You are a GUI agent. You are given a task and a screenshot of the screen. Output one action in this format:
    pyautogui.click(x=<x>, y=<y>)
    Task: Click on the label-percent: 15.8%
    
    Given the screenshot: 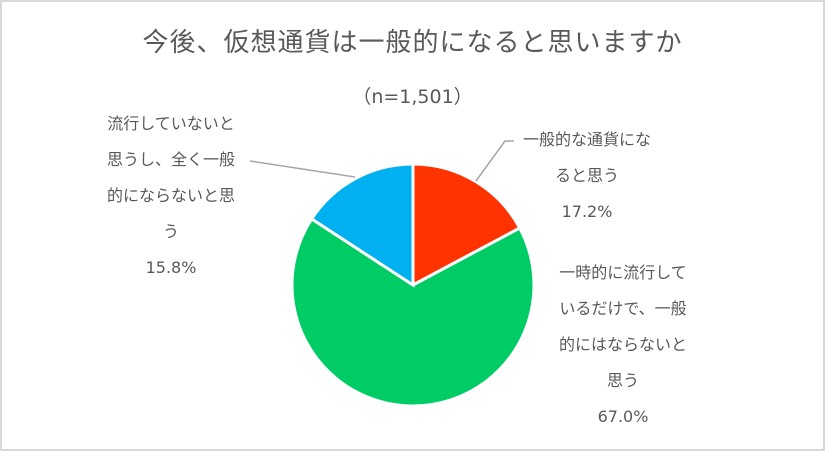 What is the action you would take?
    pyautogui.click(x=171, y=267)
    